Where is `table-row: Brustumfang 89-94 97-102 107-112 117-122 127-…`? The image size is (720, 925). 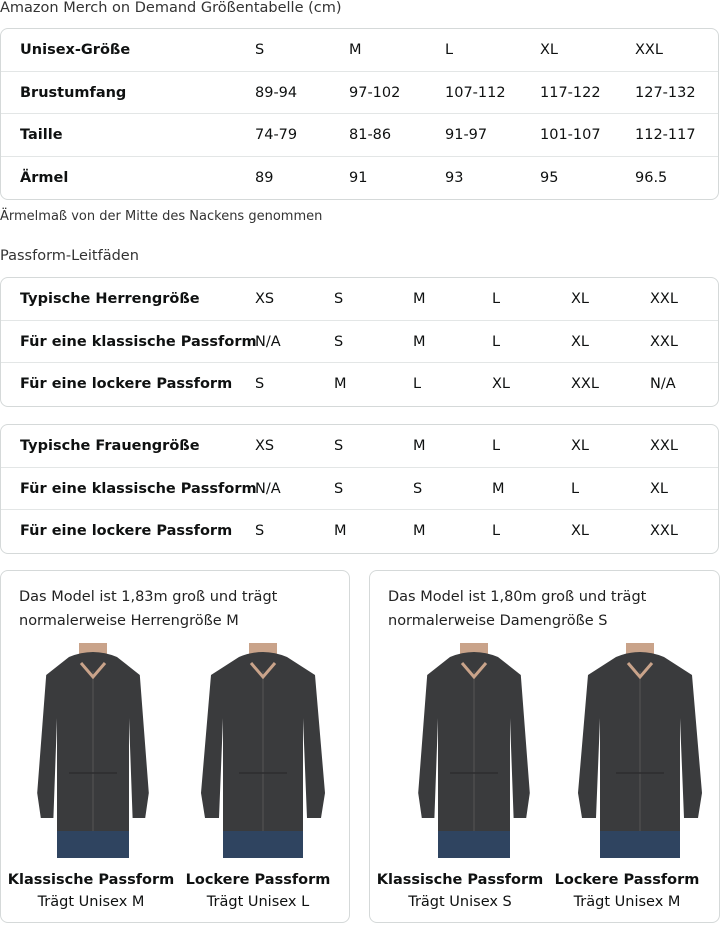
table-row: Brustumfang 89-94 97-102 107-112 117-122 127-… is located at coordinates (359, 93).